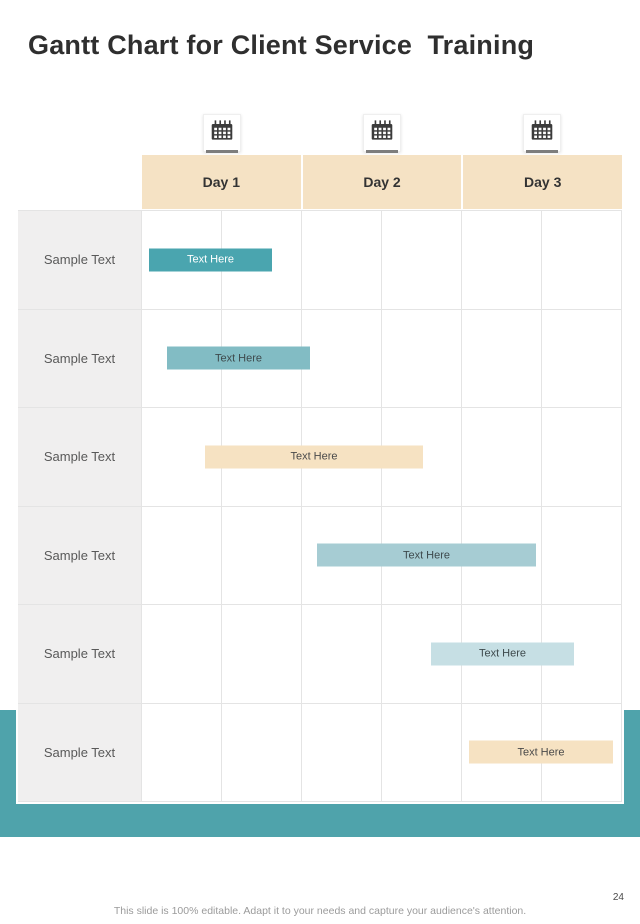 The image size is (640, 924). I want to click on day-header-cell: Day 2, so click(381, 182).